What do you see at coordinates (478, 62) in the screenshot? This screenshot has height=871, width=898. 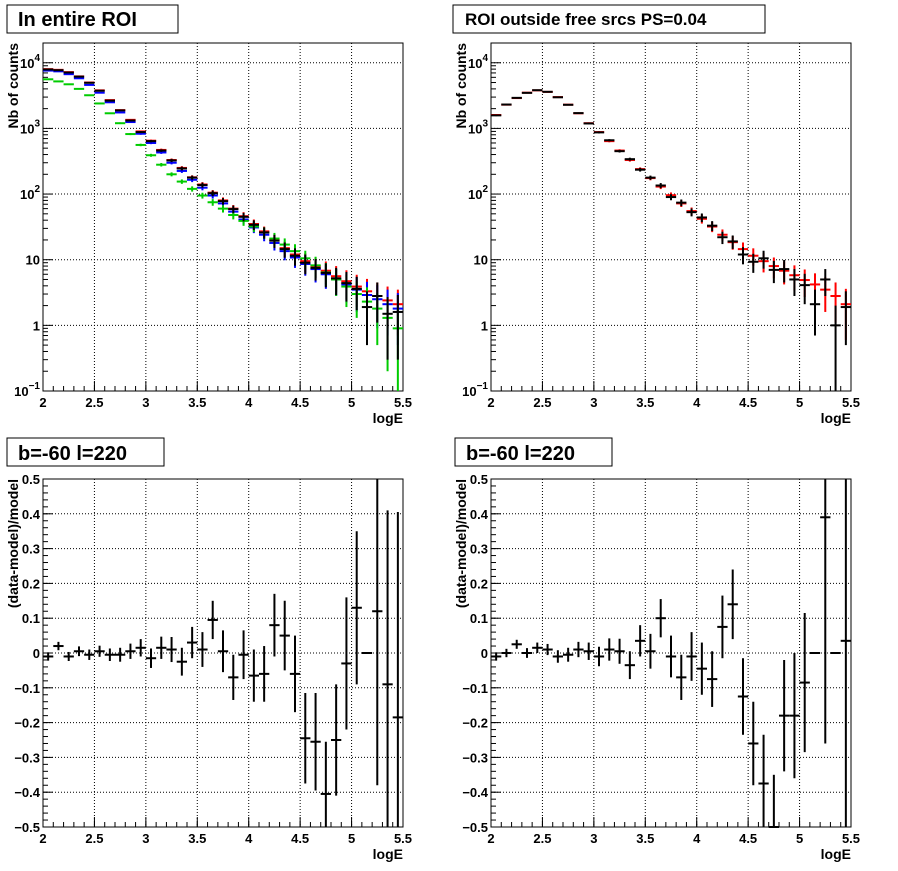 I see `y-tick-label: 10⁴` at bounding box center [478, 62].